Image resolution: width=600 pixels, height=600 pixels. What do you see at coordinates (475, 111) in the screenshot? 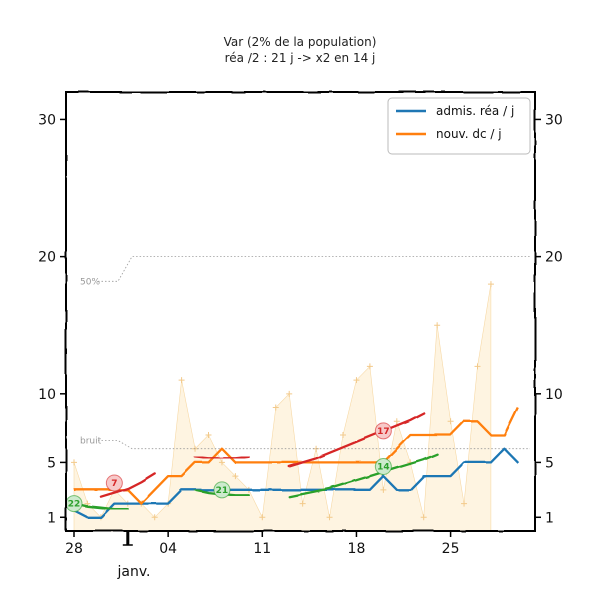
I see `legend-label-admis: admis. réa / j` at bounding box center [475, 111].